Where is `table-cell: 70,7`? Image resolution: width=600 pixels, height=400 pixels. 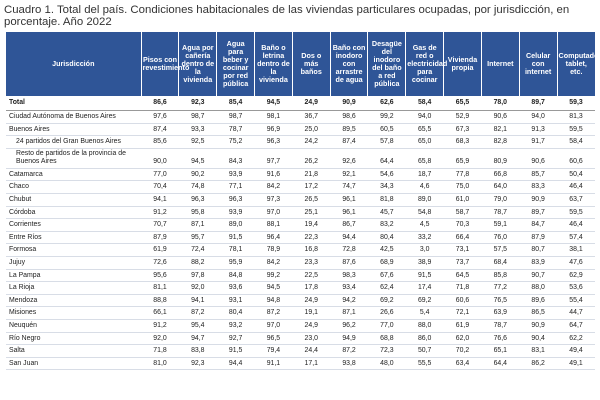
table-cell: 70,7 is located at coordinates (160, 225).